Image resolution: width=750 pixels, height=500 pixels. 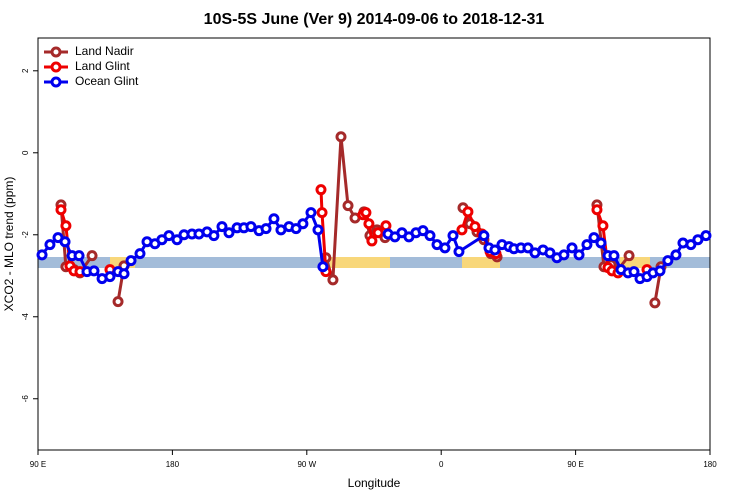 I want to click on legend-label: Ocean Glint, so click(x=107, y=81).